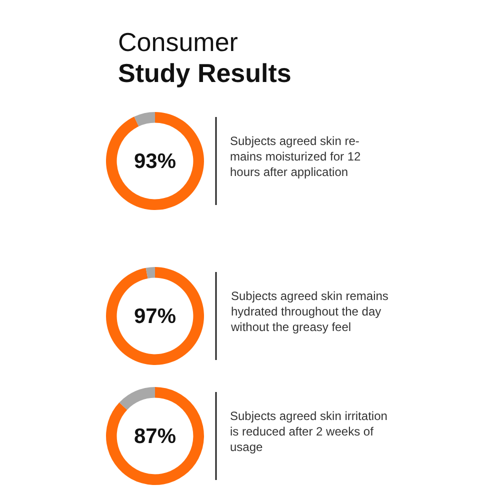 The image size is (500, 500). I want to click on data-label: 87%, so click(155, 436).